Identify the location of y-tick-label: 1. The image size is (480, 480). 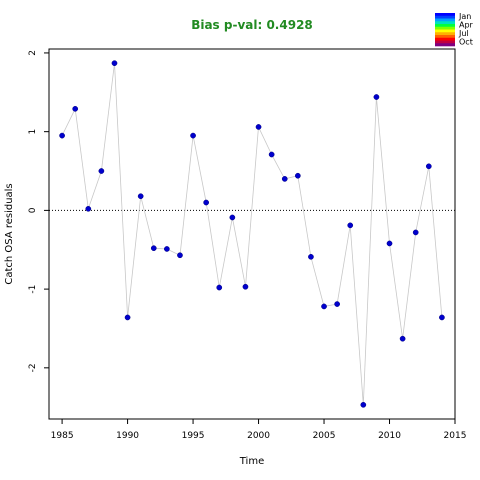
(33, 132).